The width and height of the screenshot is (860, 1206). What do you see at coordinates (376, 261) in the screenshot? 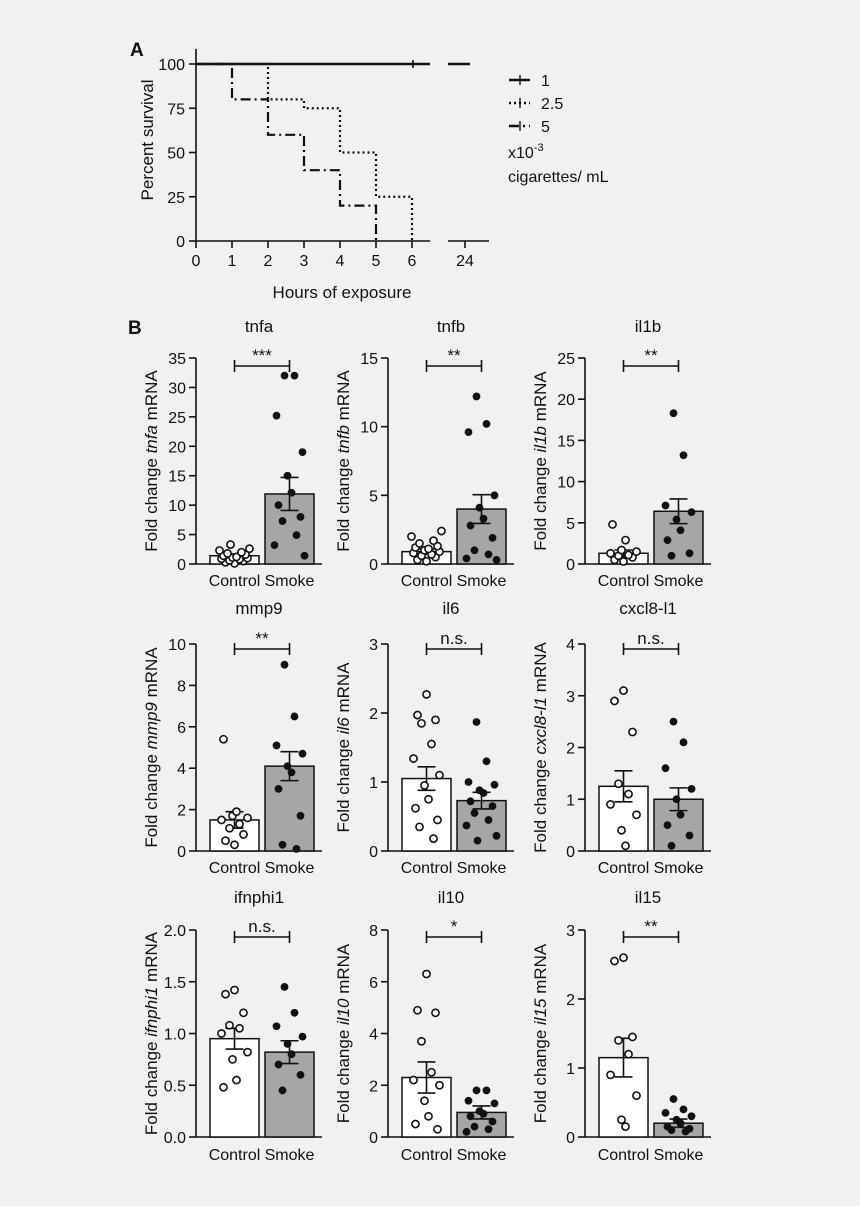
I see `x-tick-label: 5` at bounding box center [376, 261].